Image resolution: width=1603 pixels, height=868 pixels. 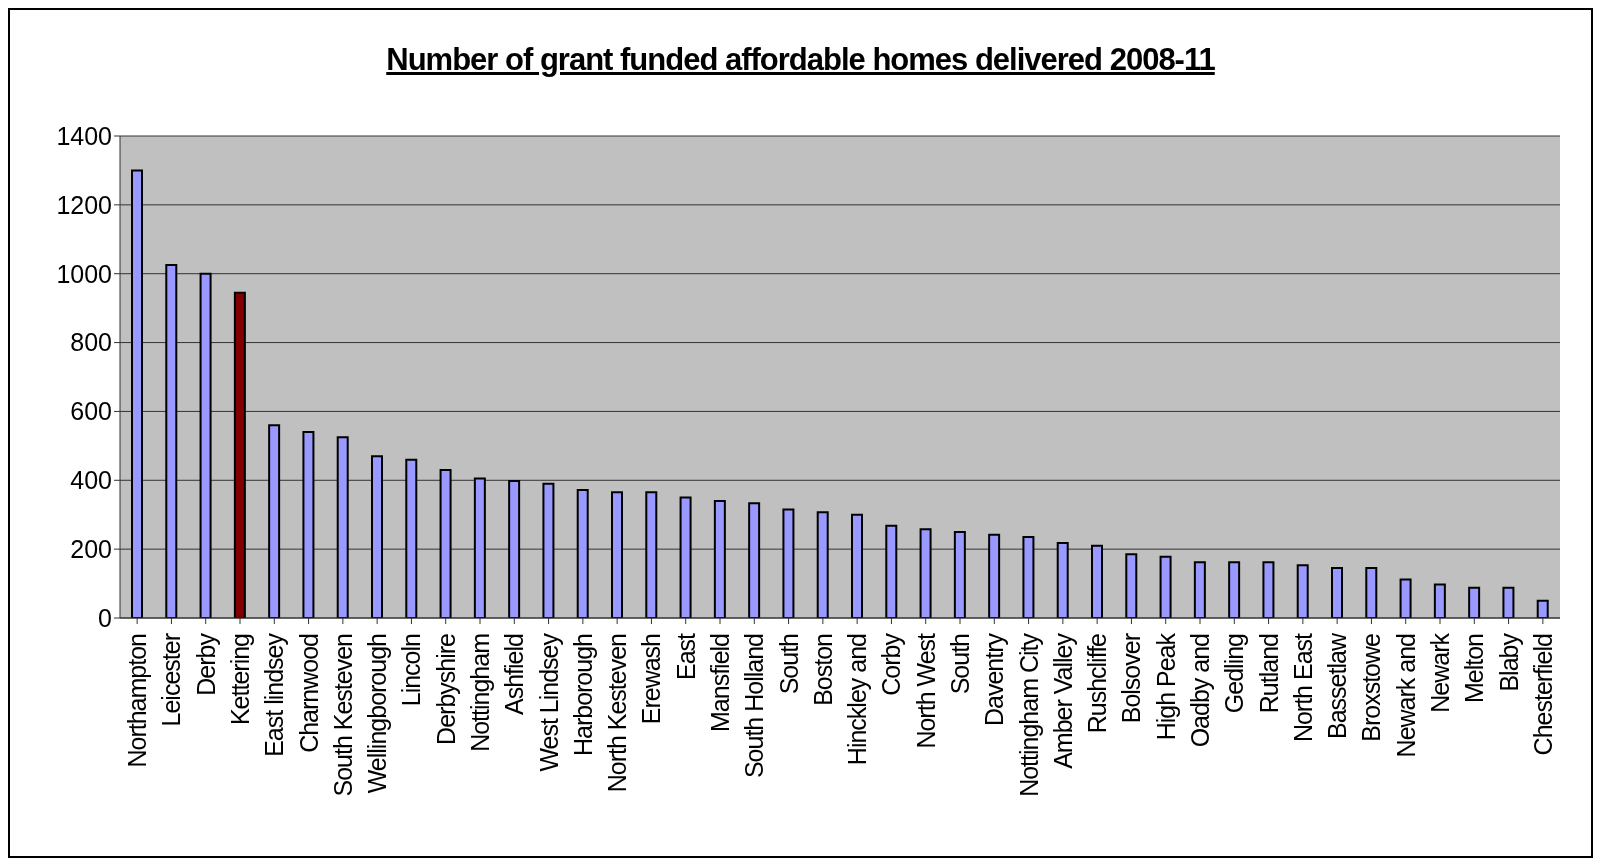 What do you see at coordinates (1200, 690) in the screenshot?
I see `x-tick-label: Oadby and` at bounding box center [1200, 690].